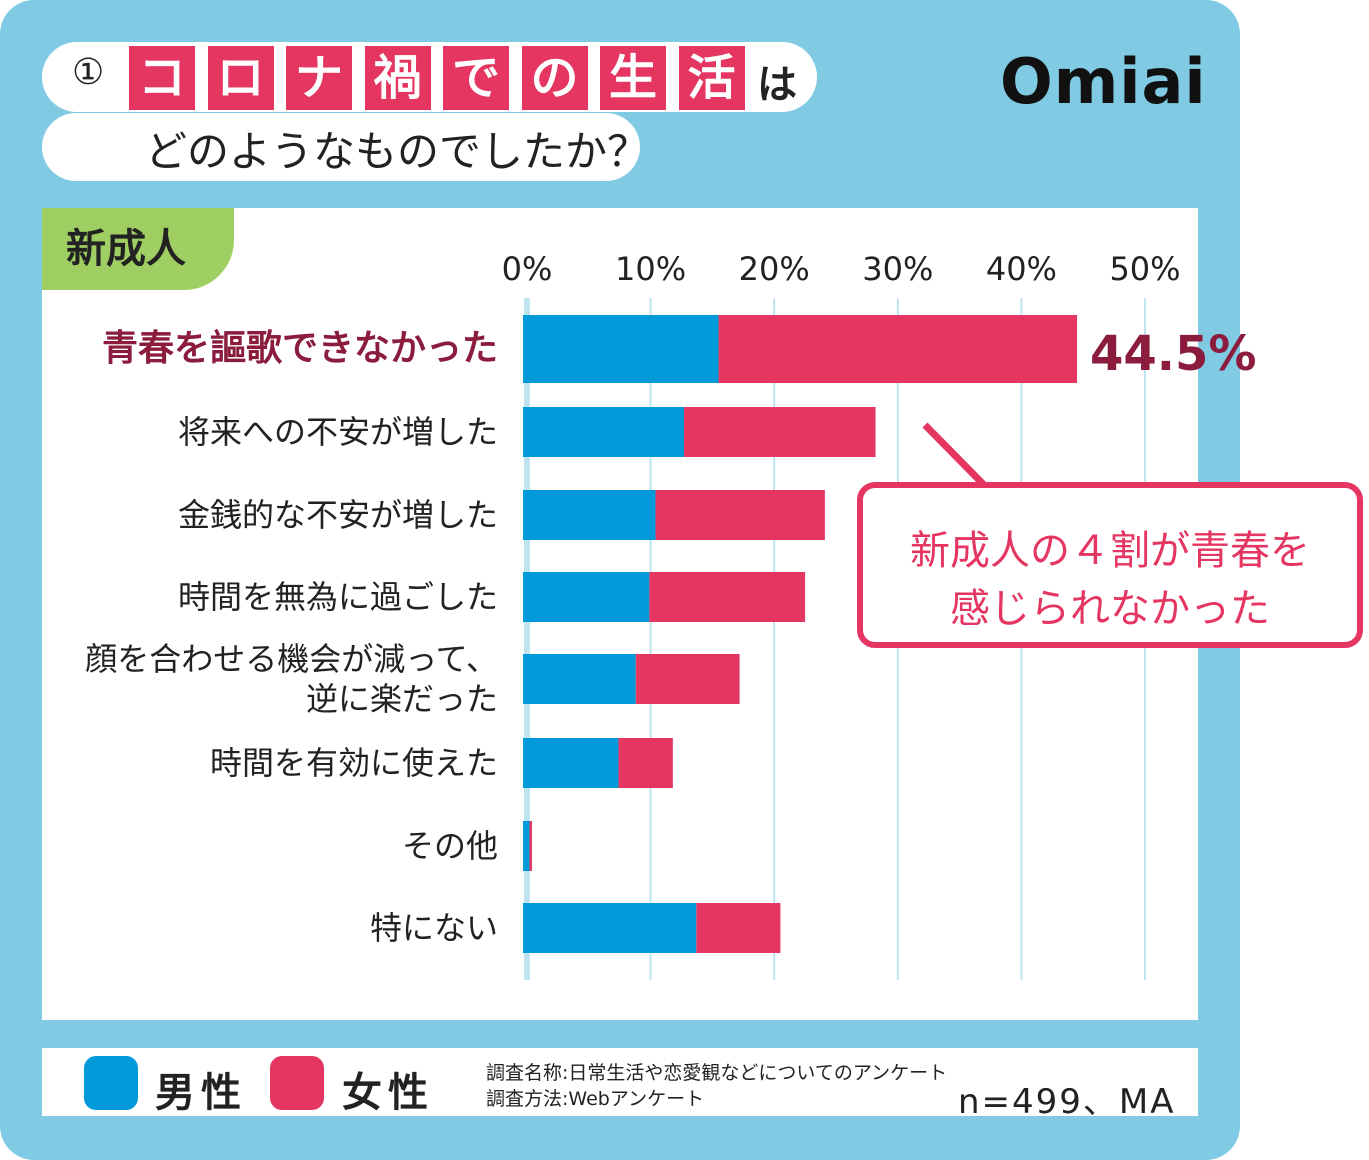 The image size is (1369, 1160). Describe the element at coordinates (297, 1083) in the screenshot. I see `legend-swatch-female` at that location.